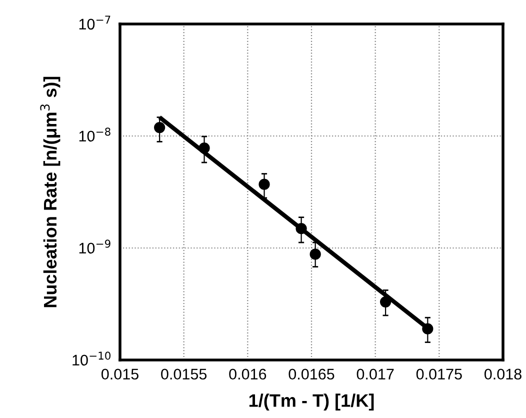 This screenshot has height=418, width=526. What do you see at coordinates (439, 374) in the screenshot?
I see `x-tick-label: 0.0175` at bounding box center [439, 374].